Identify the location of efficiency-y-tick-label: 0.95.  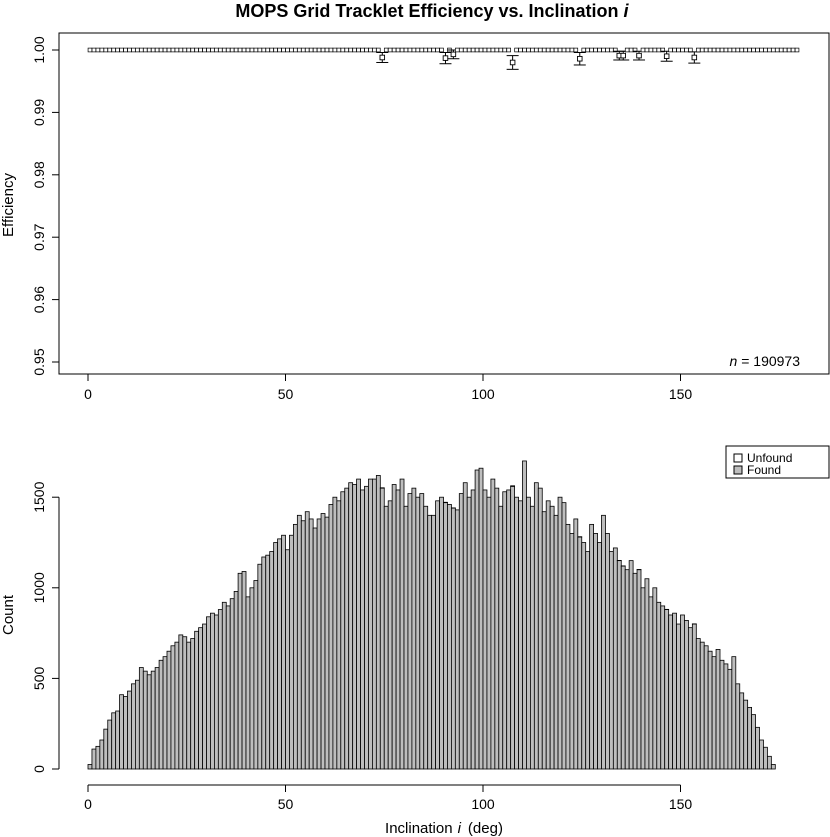
(39, 361).